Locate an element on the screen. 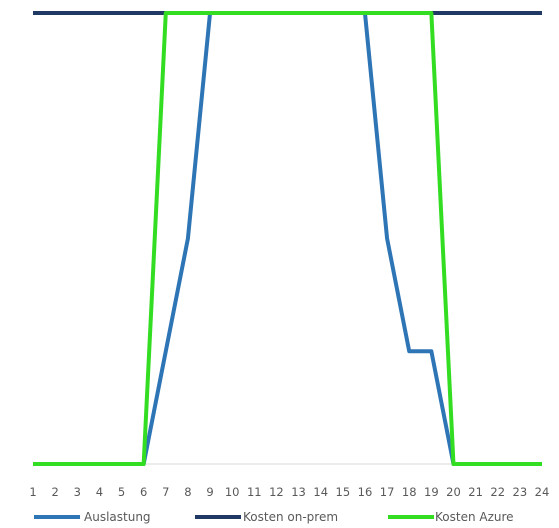 This screenshot has height=528, width=559. x-tick-label: 13 is located at coordinates (298, 492).